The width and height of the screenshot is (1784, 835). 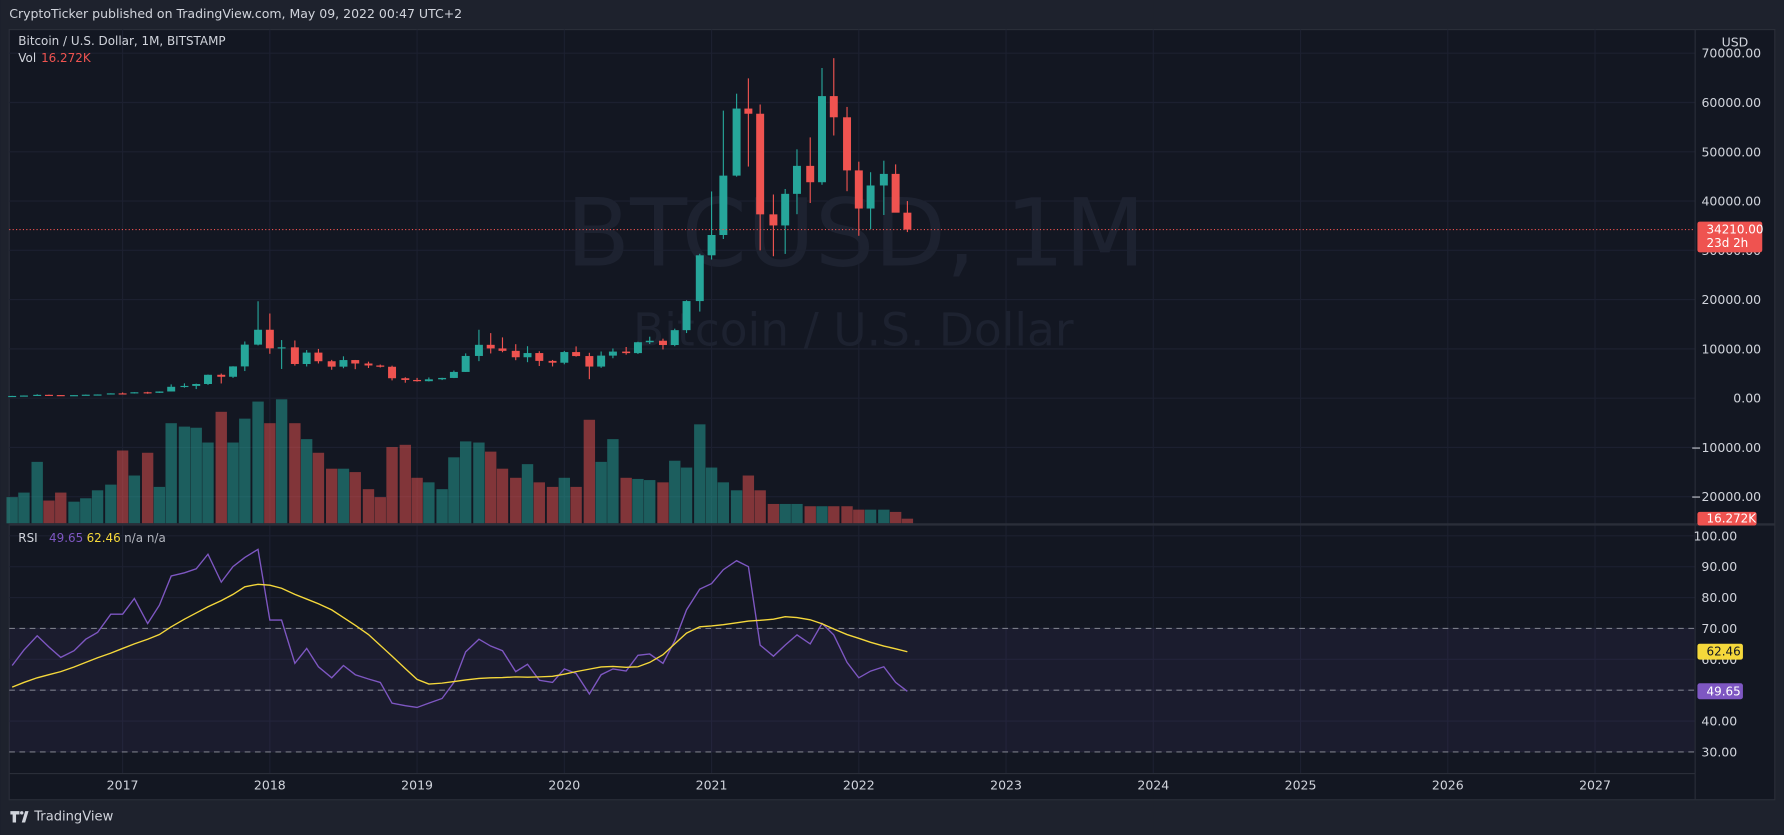 What do you see at coordinates (1301, 784) in the screenshot?
I see `x-tick-label: 2025` at bounding box center [1301, 784].